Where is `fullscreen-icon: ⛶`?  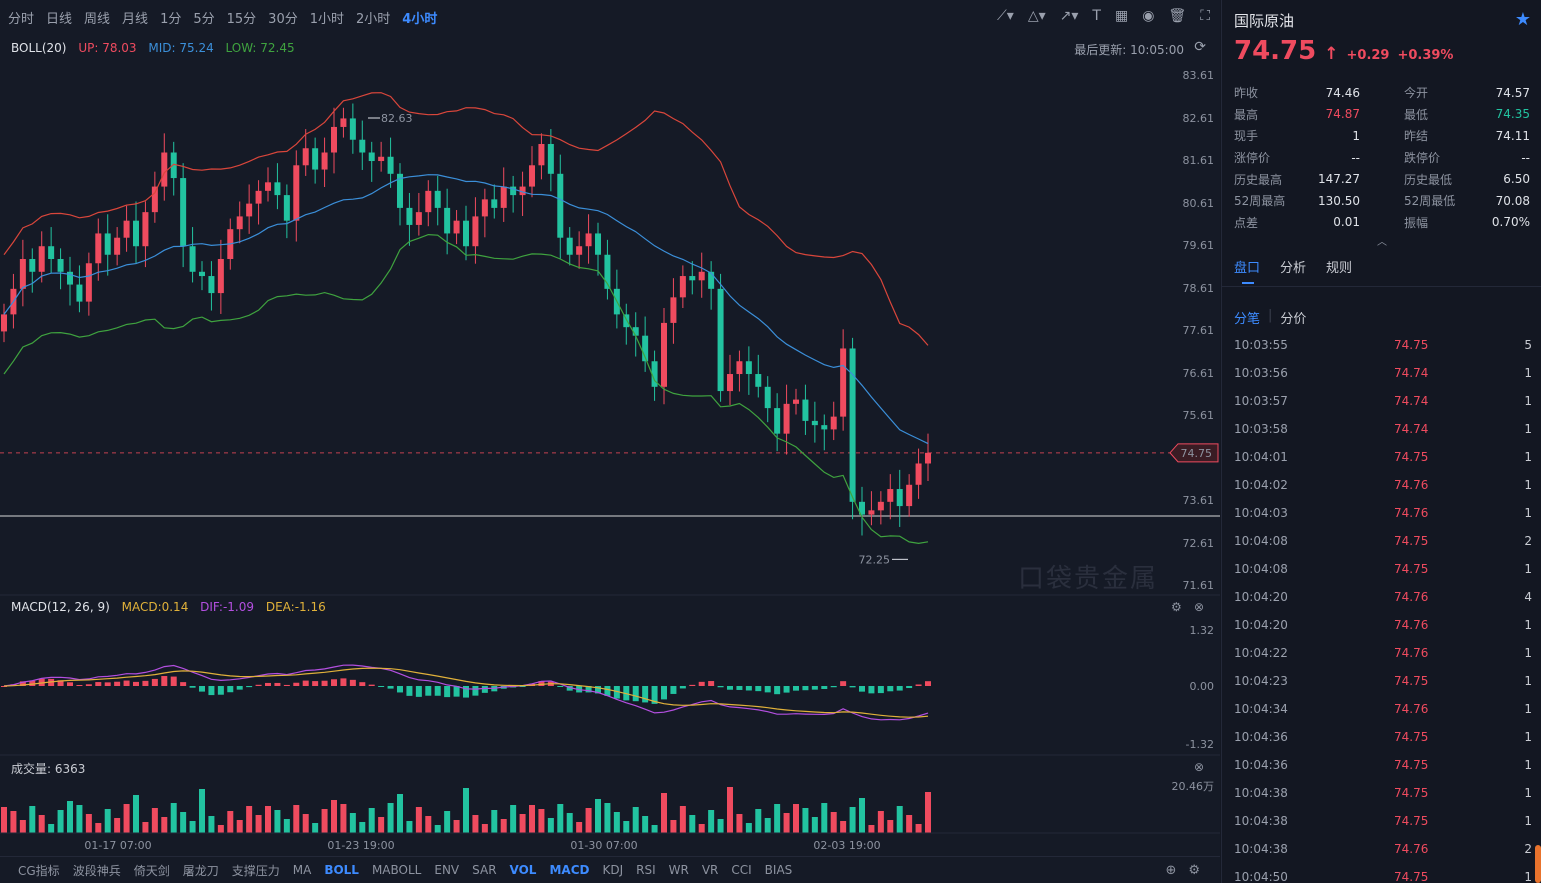 fullscreen-icon: ⛶ is located at coordinates (1205, 16).